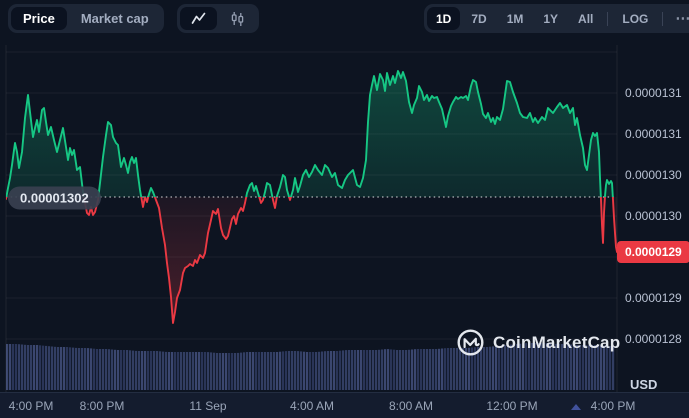 This screenshot has width=689, height=418. Describe the element at coordinates (444, 18) in the screenshot. I see `range-1d: 1D` at that location.